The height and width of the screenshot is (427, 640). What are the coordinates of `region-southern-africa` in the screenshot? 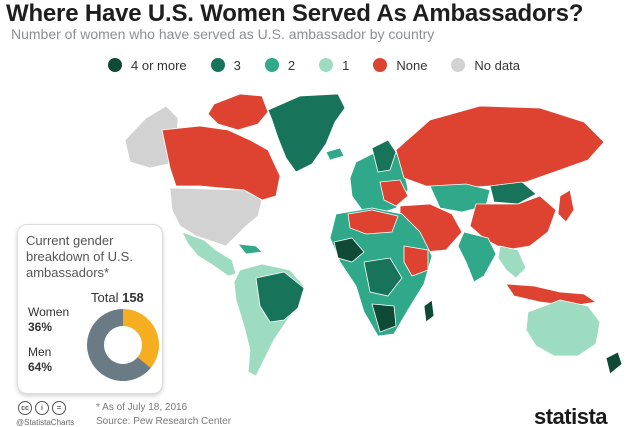 It's located at (384, 318).